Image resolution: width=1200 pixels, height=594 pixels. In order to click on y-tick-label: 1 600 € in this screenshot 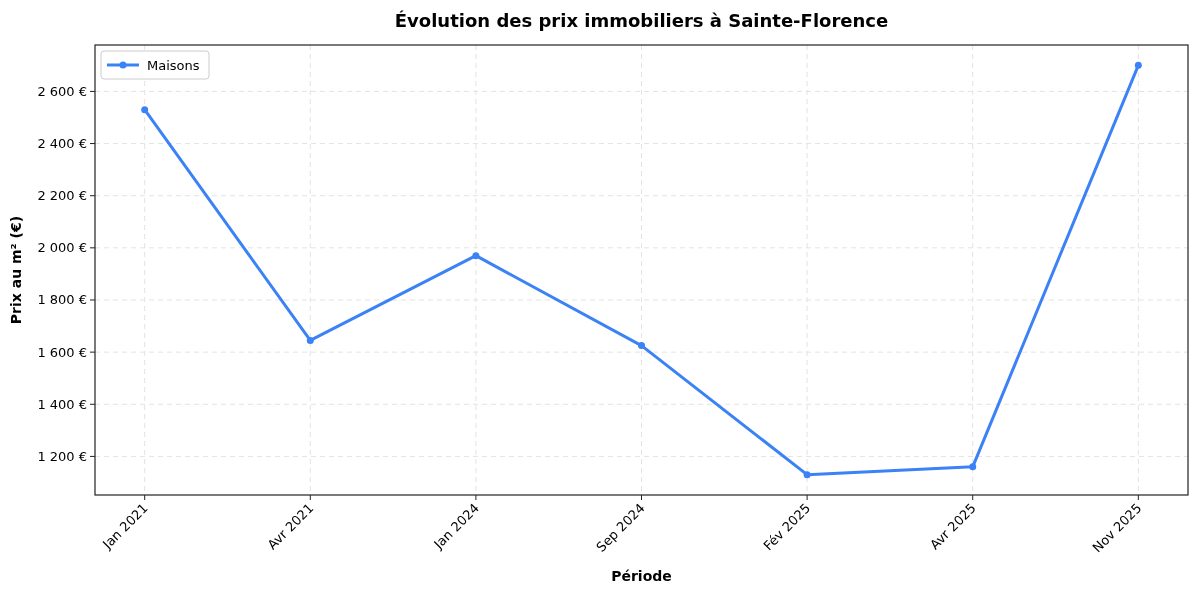, I will do `click(62, 352)`.